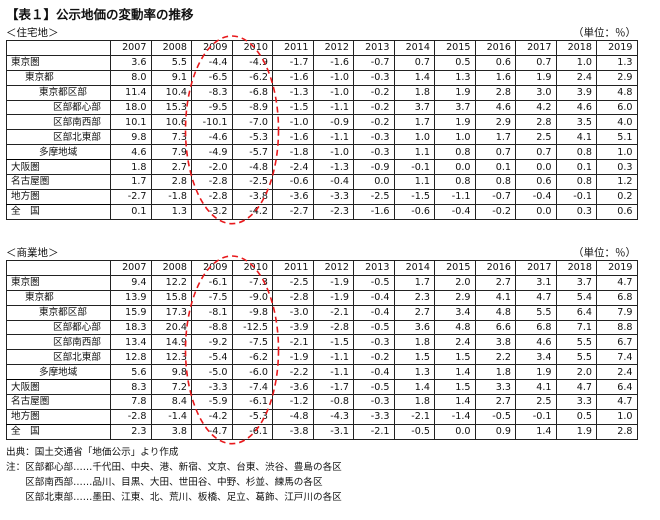  Describe the element at coordinates (92, 452) in the screenshot. I see `source-note: 出典：国土交通省「地価公示」より作成` at that location.